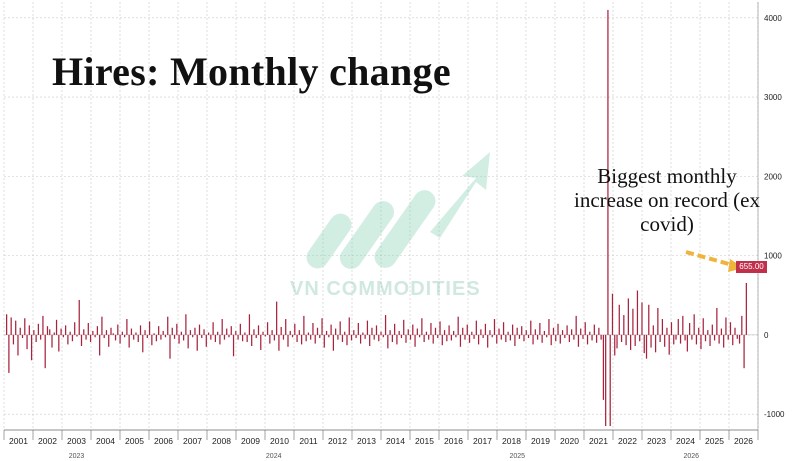 The width and height of the screenshot is (800, 461). What do you see at coordinates (774, 414) in the screenshot?
I see `y-tick-label: -1000` at bounding box center [774, 414].